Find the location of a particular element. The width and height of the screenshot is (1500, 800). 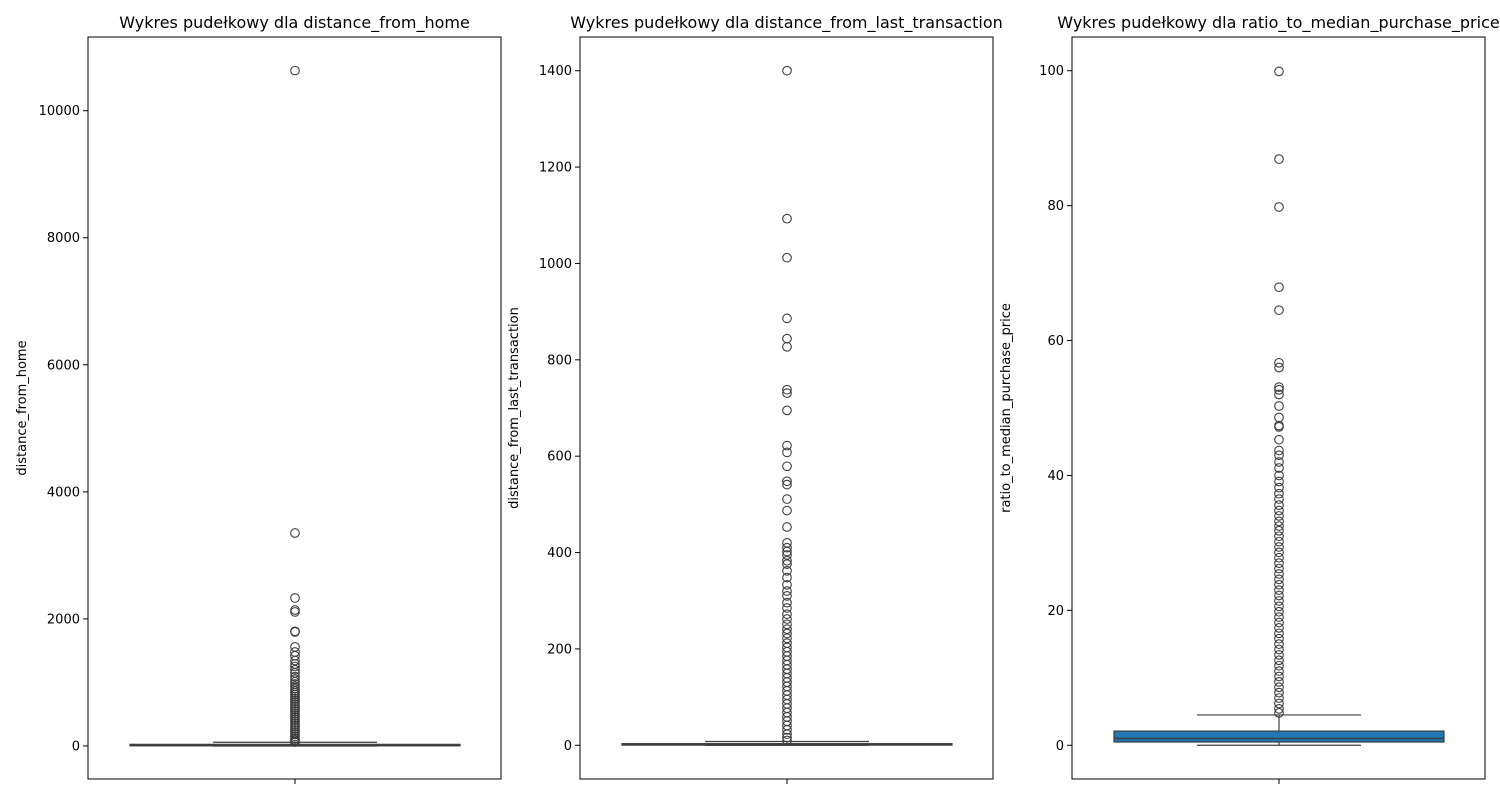

iqr-box is located at coordinates (1279, 736).